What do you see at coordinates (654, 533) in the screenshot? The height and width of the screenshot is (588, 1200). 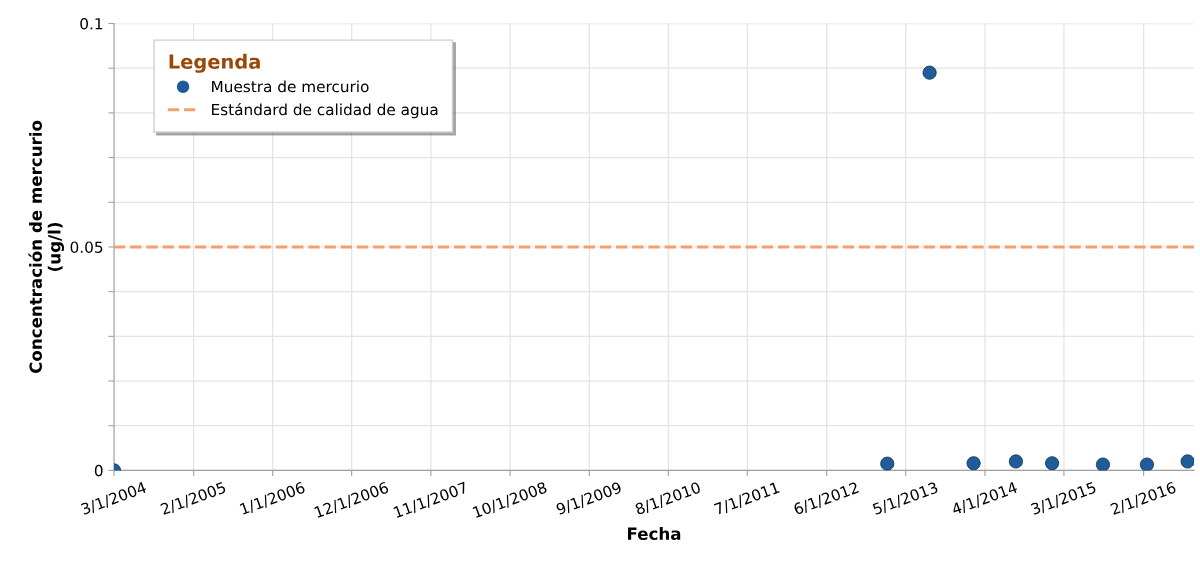 I see `x-axis-title: Fecha` at bounding box center [654, 533].